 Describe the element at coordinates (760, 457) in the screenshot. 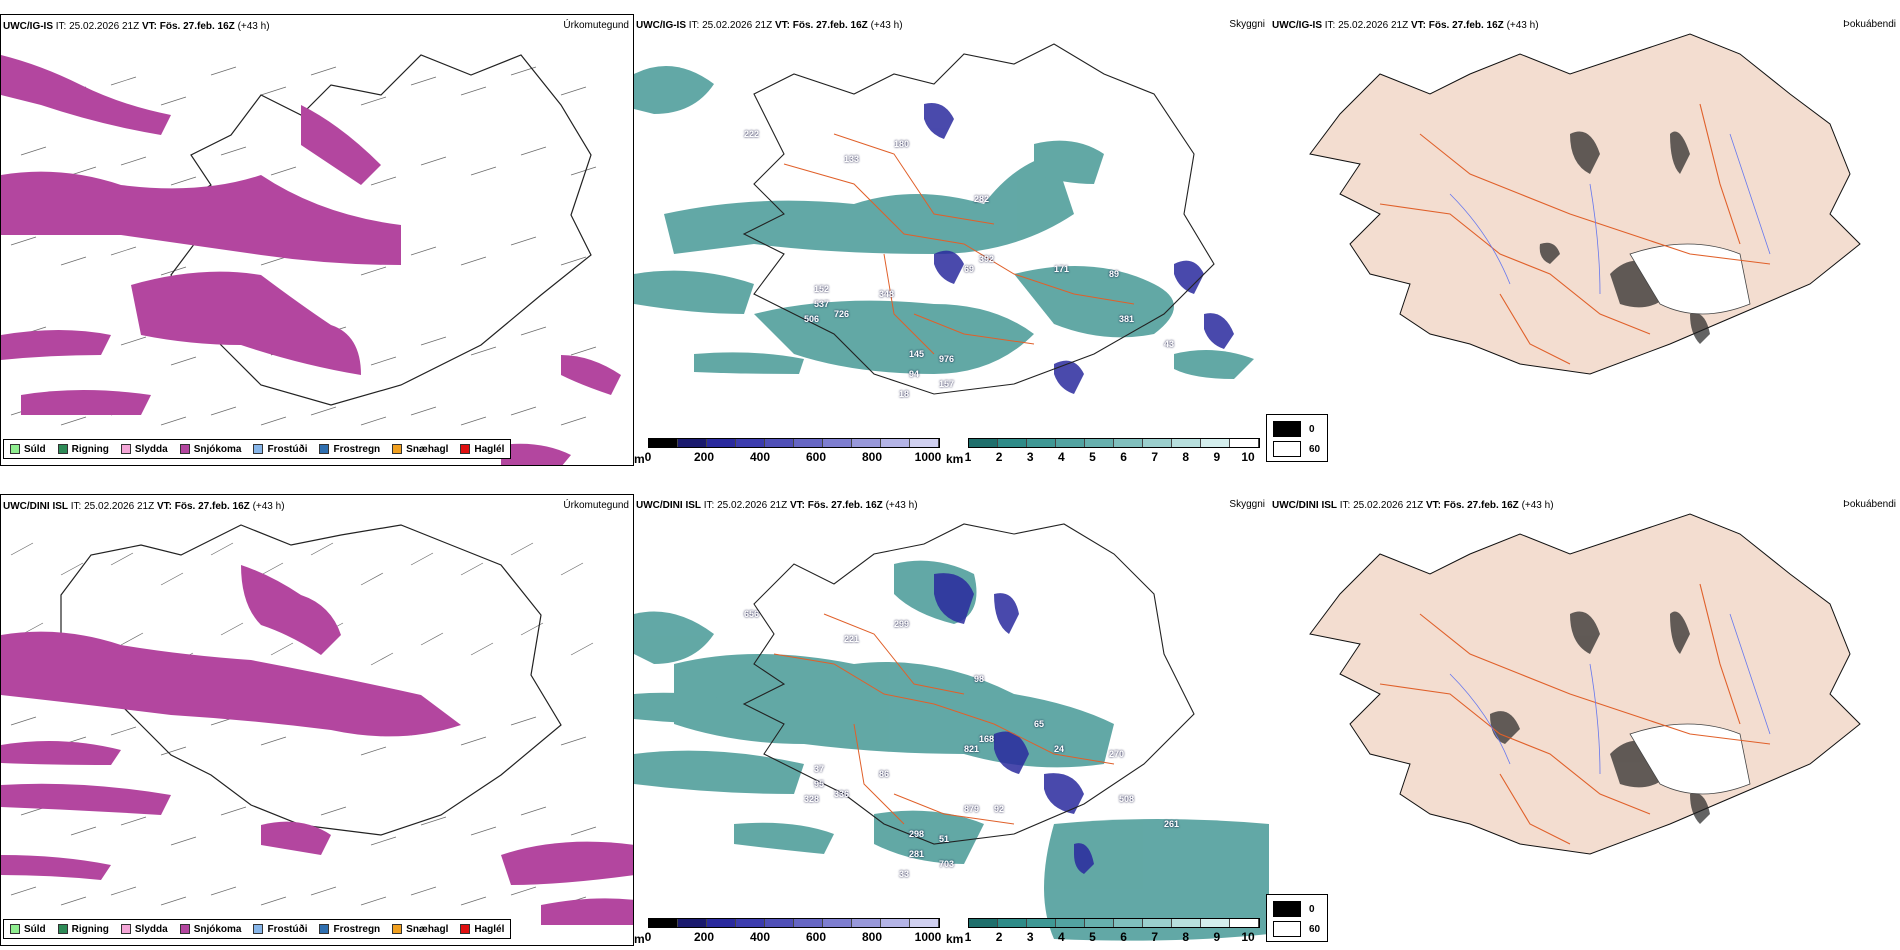

I see `colorbar-tick: 400` at that location.